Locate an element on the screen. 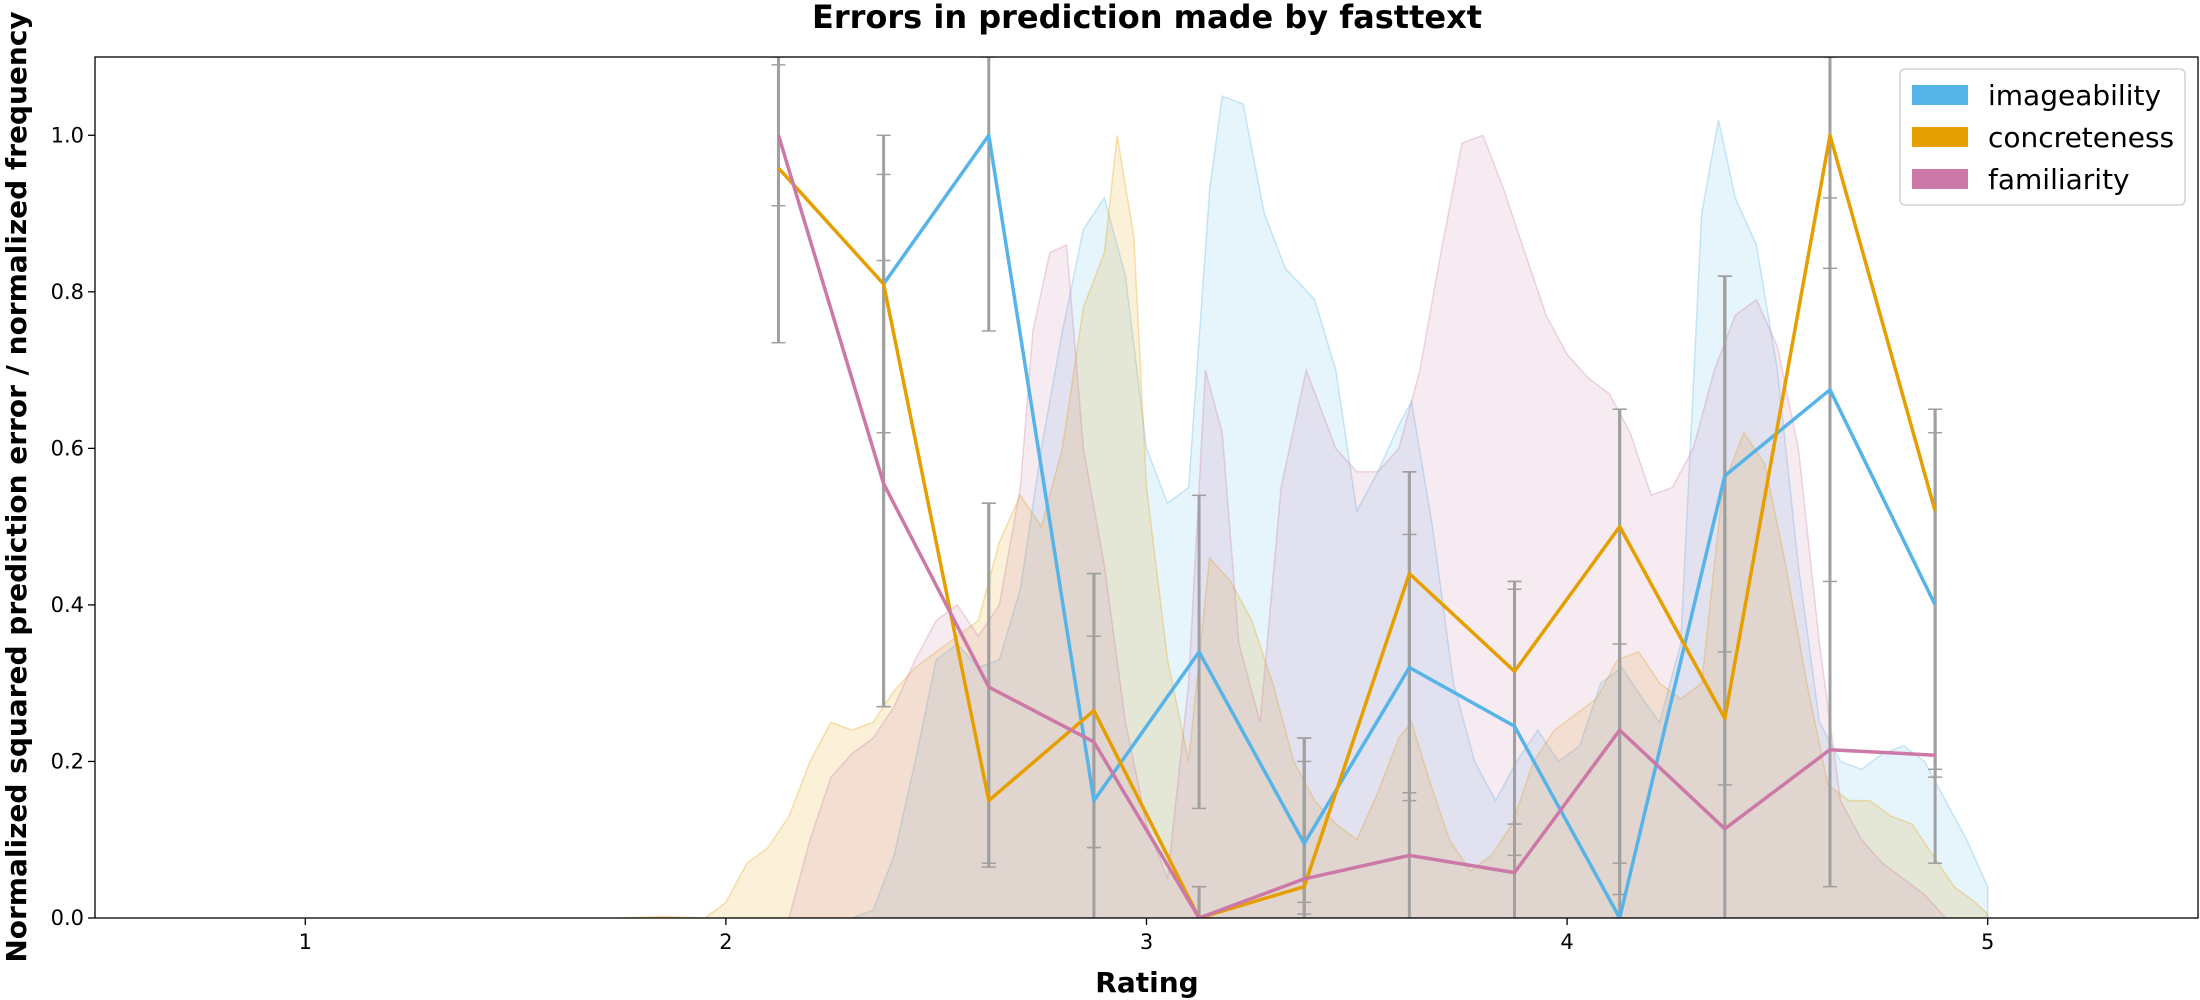 This screenshot has height=1000, width=2200. x-tick-label: 4 is located at coordinates (1566, 942).